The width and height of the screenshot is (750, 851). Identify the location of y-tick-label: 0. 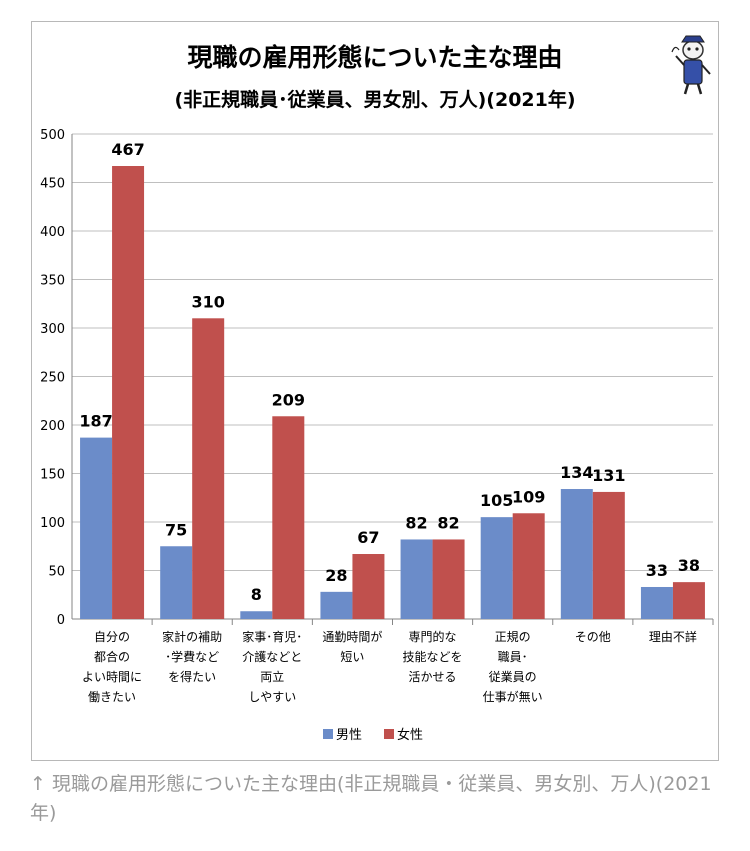
(61, 620).